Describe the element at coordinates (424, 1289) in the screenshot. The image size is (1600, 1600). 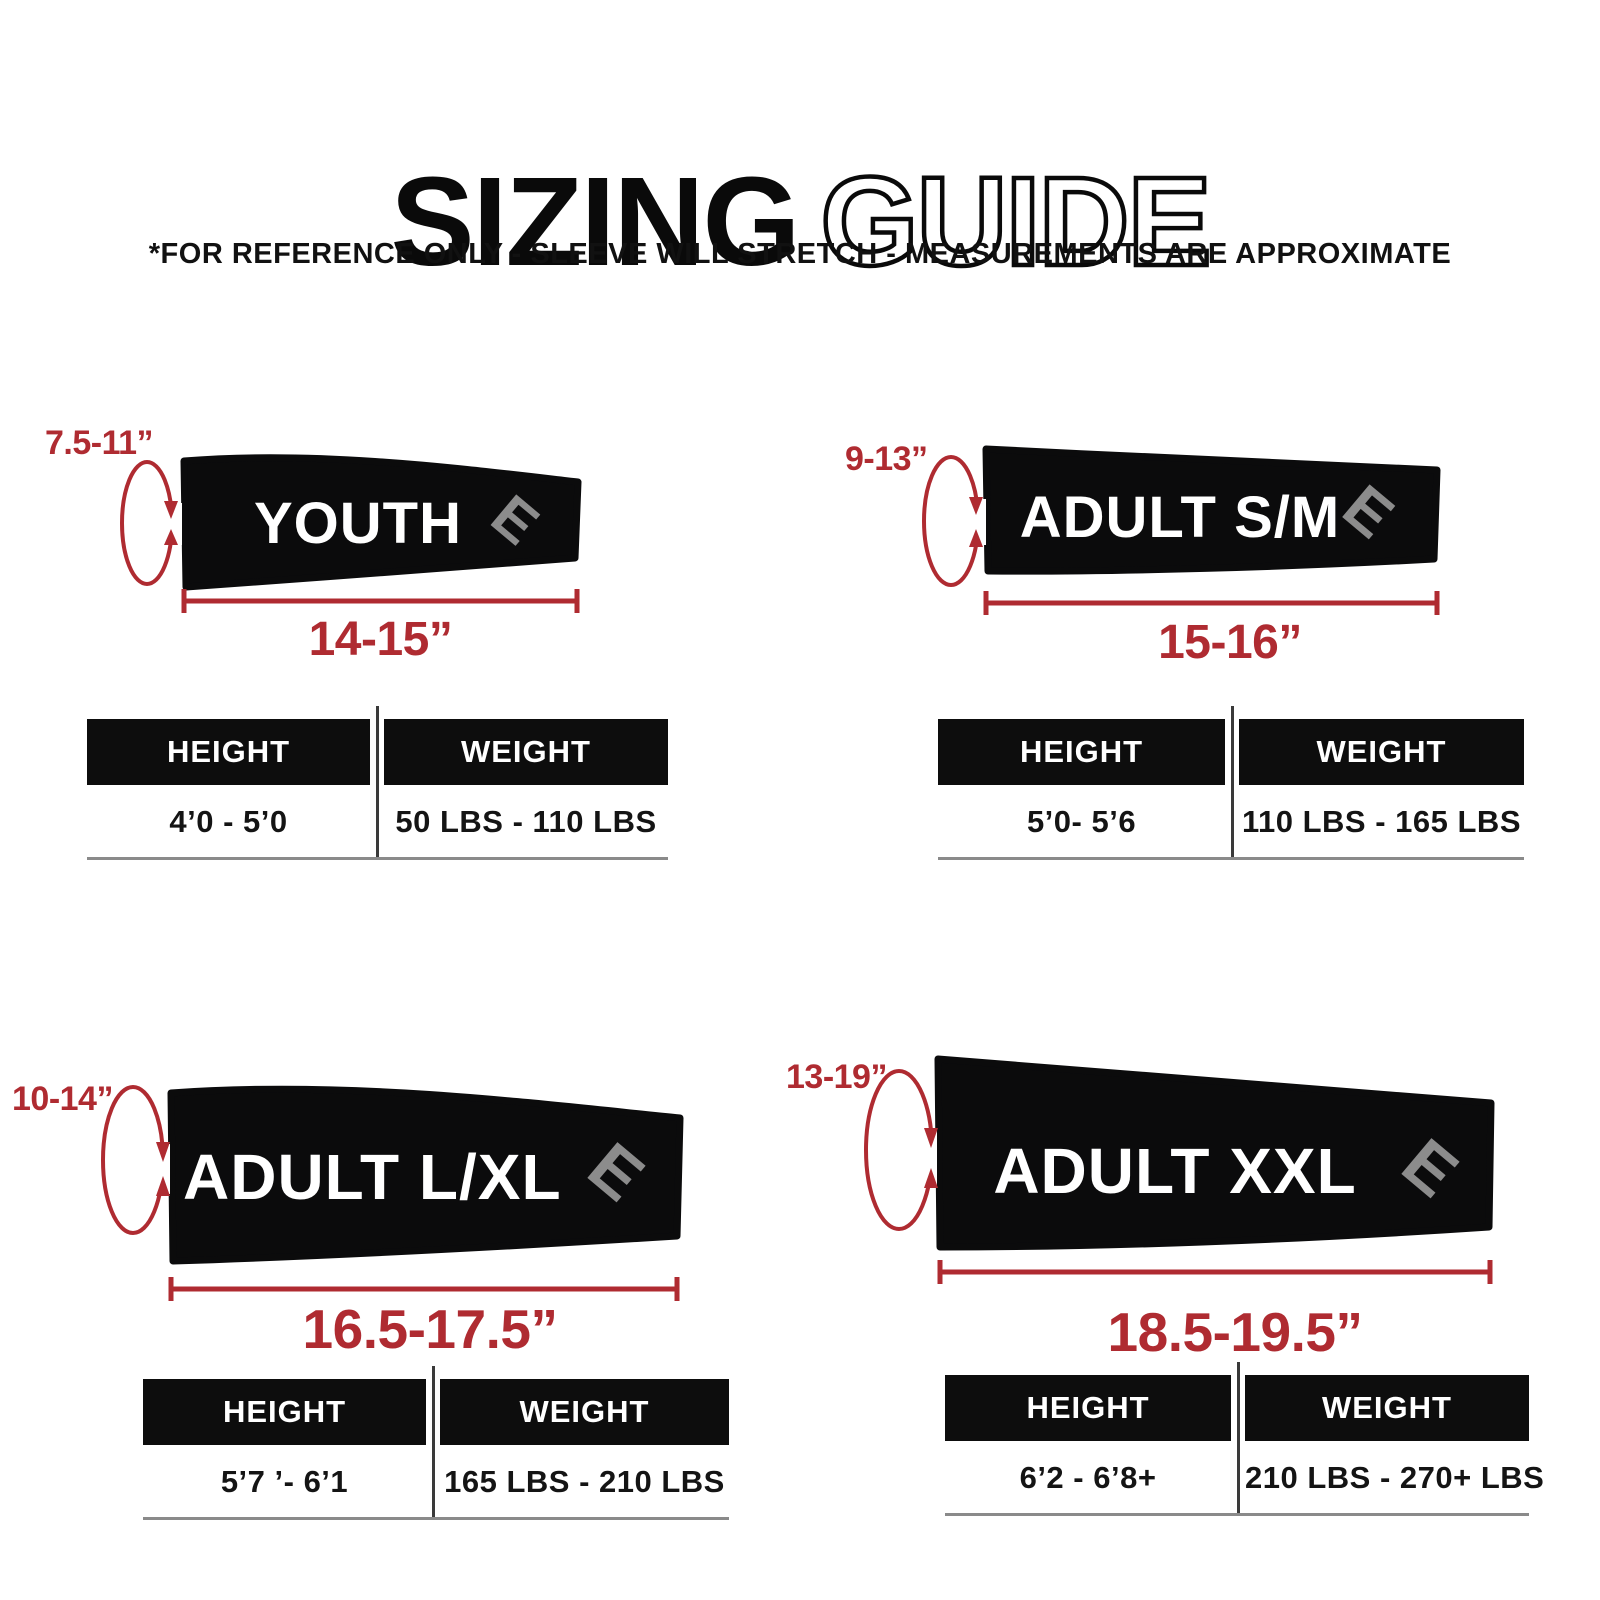
I see `length-measure-adult-lxl` at that location.